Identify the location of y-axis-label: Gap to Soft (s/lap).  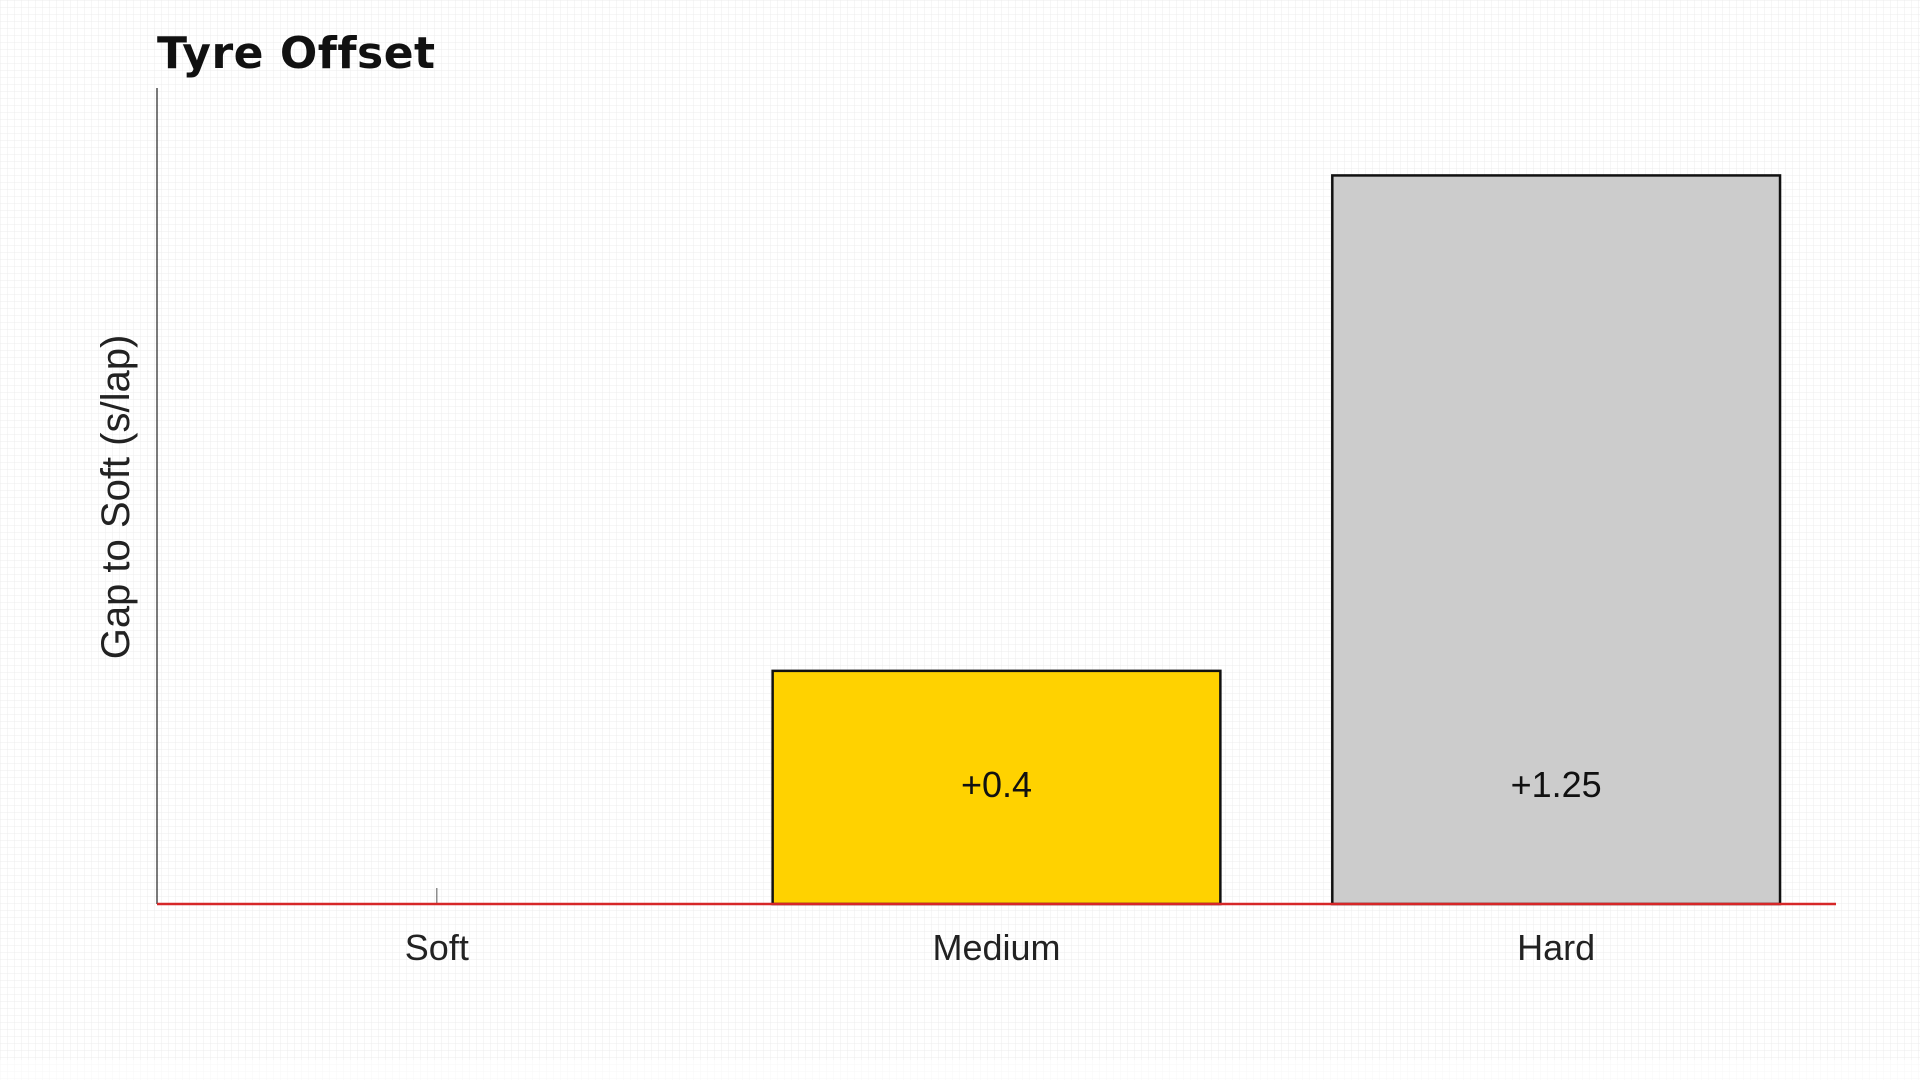
(116, 497).